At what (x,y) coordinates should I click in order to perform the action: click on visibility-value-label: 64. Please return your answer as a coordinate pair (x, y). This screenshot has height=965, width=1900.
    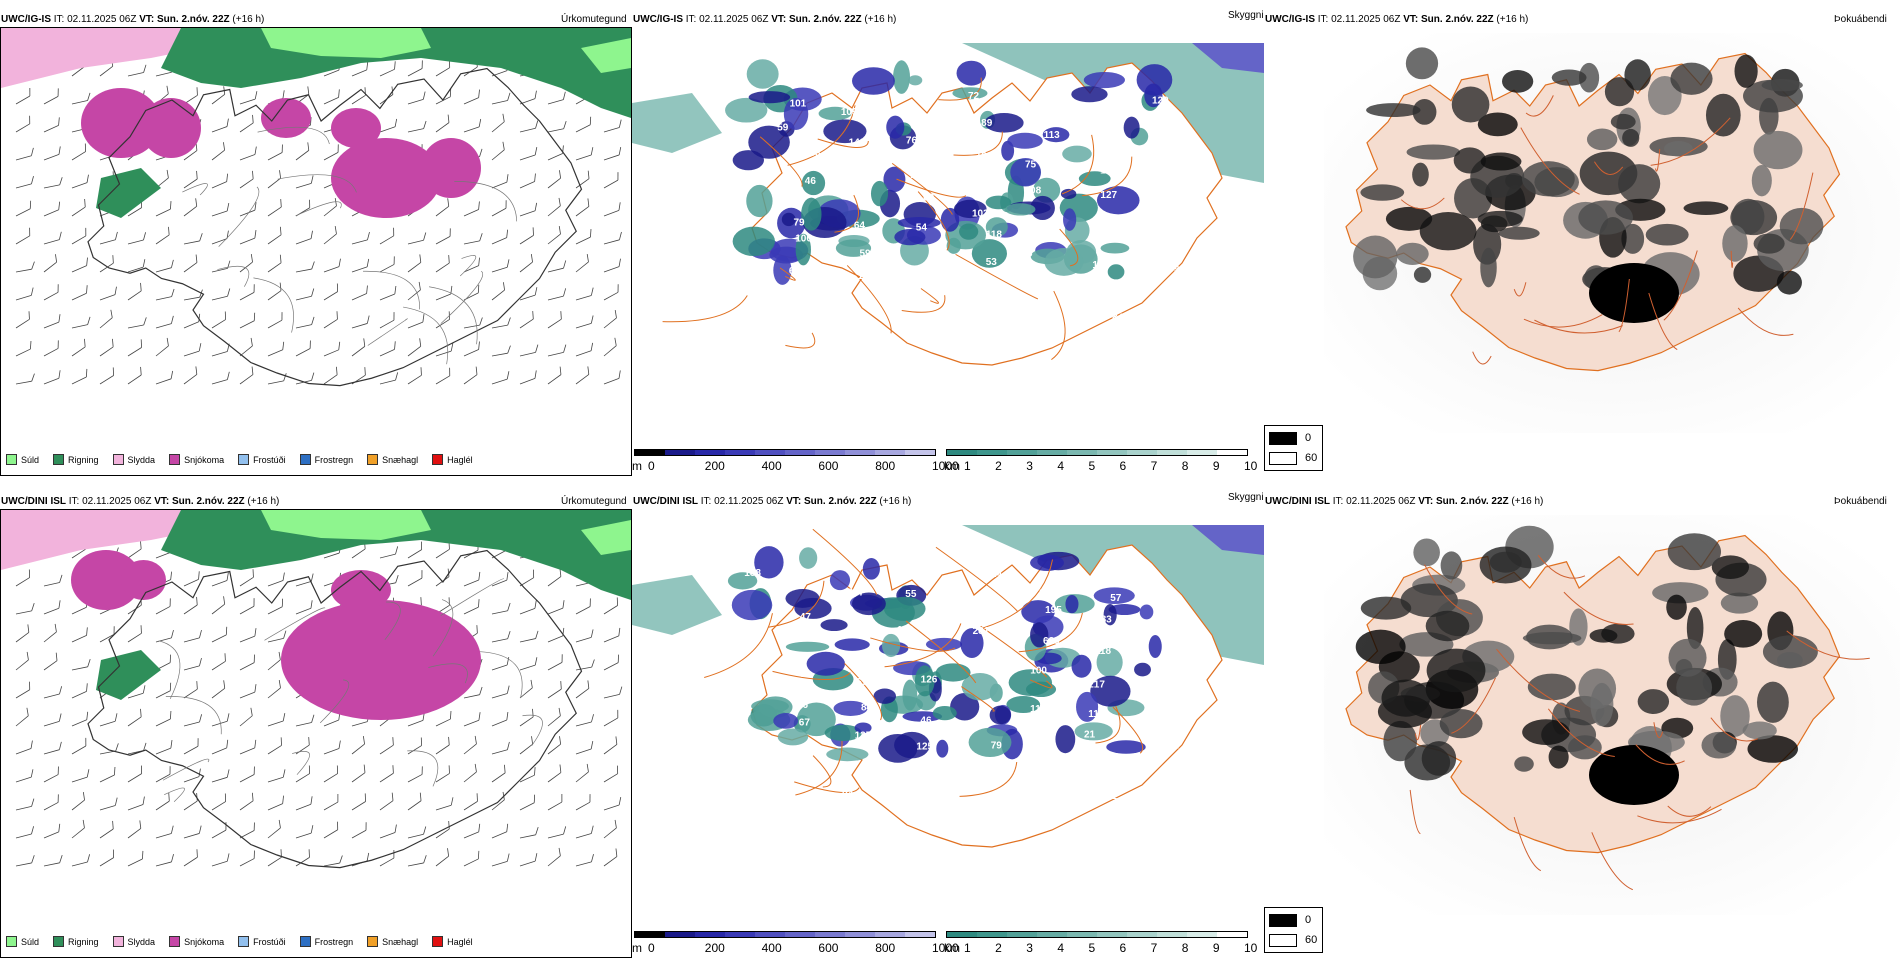
    Looking at the image, I should click on (1161, 665).